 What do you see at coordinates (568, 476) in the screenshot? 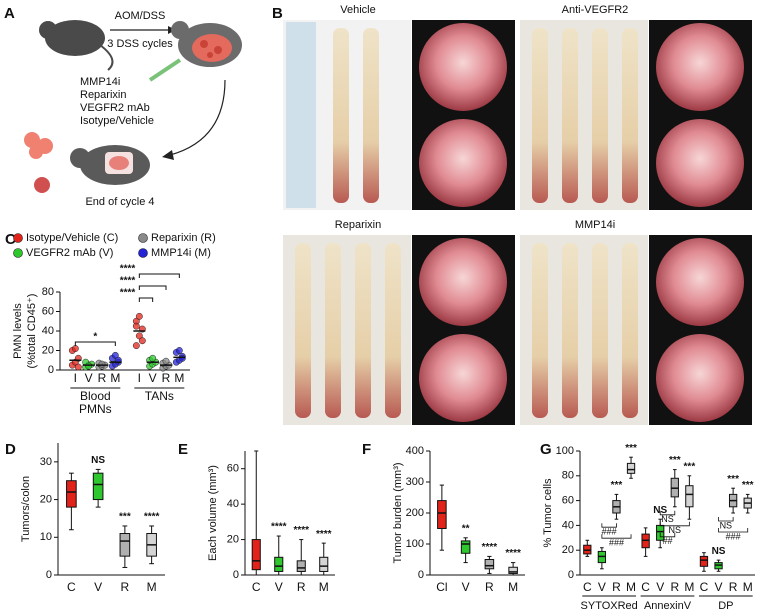
I see `y-tick-label: 80` at bounding box center [568, 476].